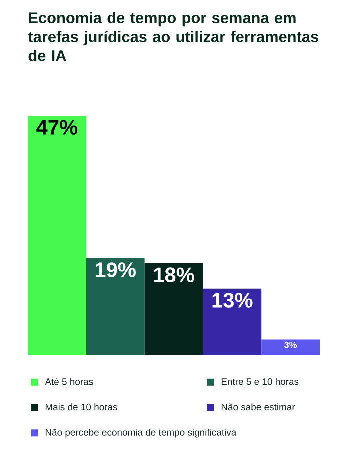 This screenshot has width=352, height=464. What do you see at coordinates (141, 433) in the screenshot?
I see `legend-label: Não percebe economia de tempo significativa` at bounding box center [141, 433].